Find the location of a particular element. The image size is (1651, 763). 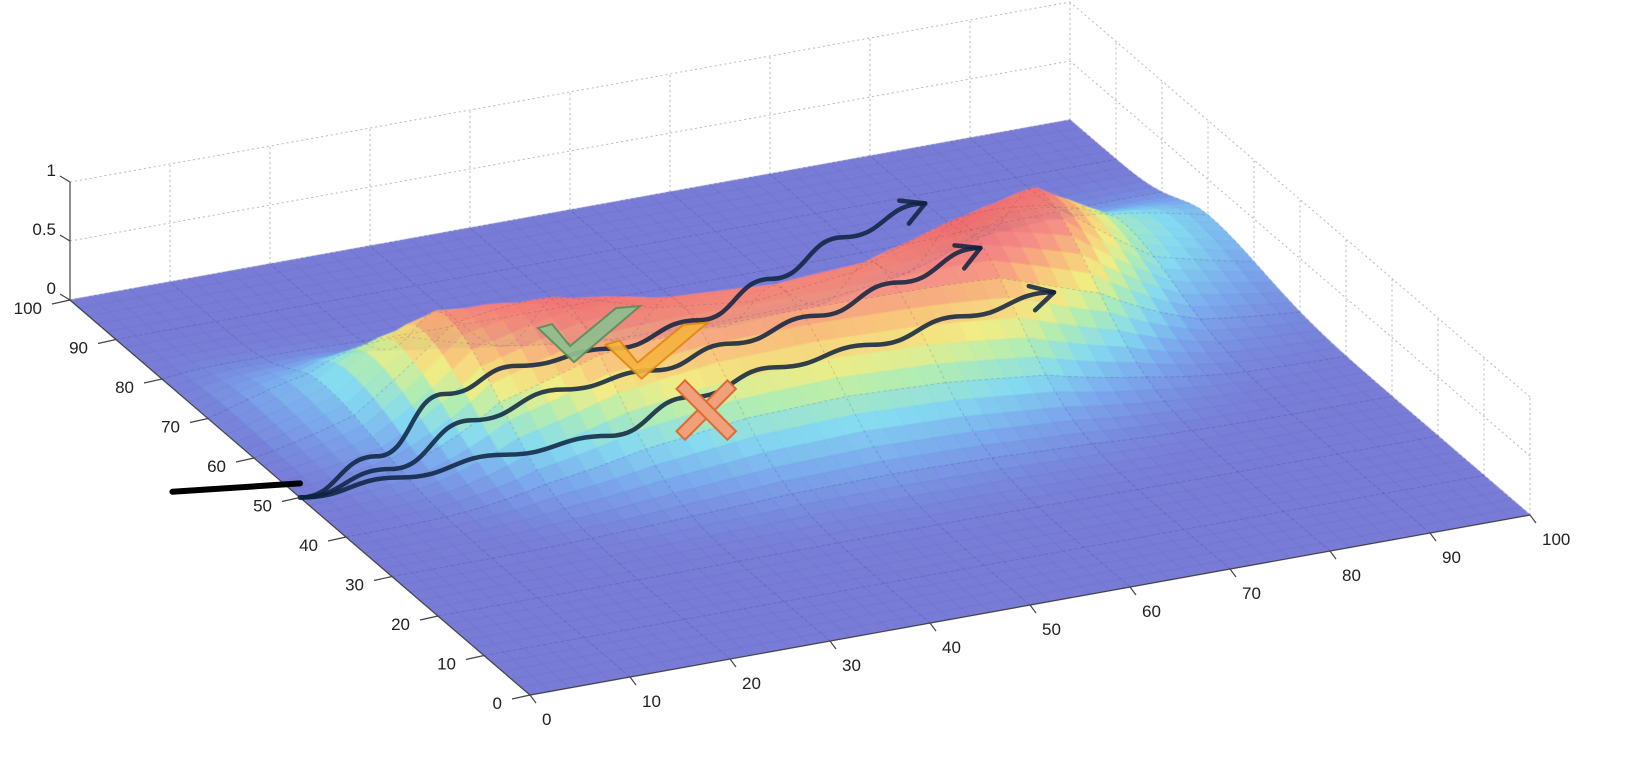

y-tick-label: 80 is located at coordinates (124, 387).